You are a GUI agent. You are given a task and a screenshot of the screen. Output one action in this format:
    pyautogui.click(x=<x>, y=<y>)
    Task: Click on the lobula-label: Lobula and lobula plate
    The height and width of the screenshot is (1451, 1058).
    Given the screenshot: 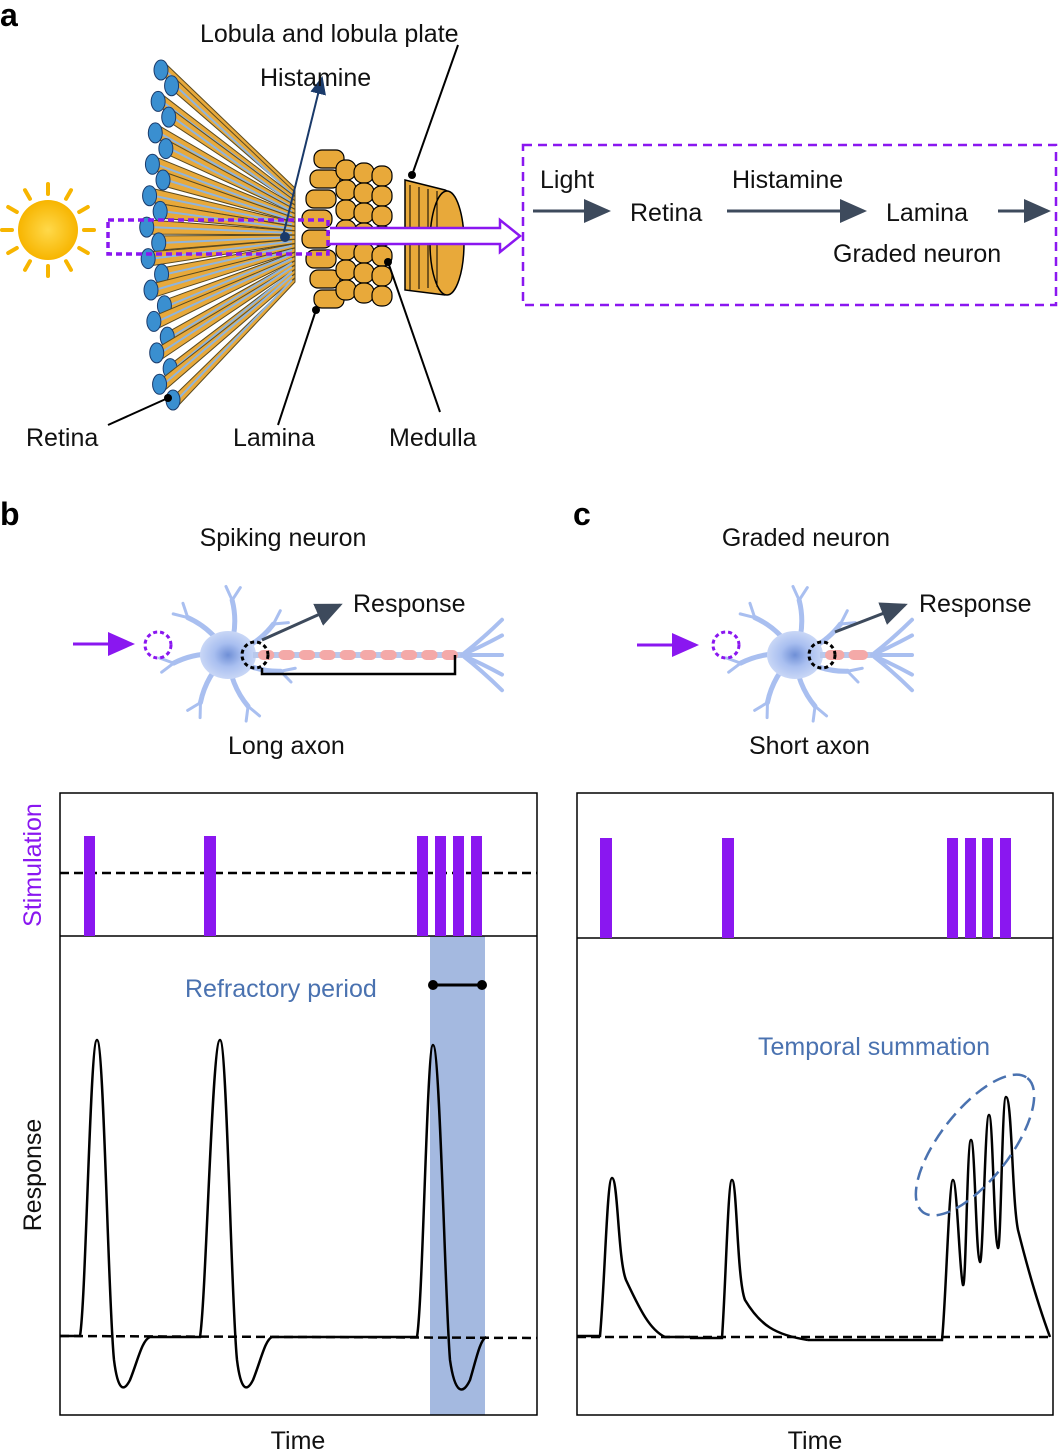 What is the action you would take?
    pyautogui.click(x=329, y=34)
    